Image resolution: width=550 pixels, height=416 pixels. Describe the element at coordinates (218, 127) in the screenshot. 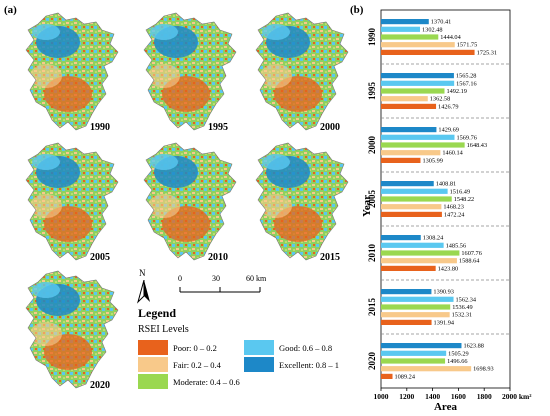

I see `map-year-label: 1995` at that location.